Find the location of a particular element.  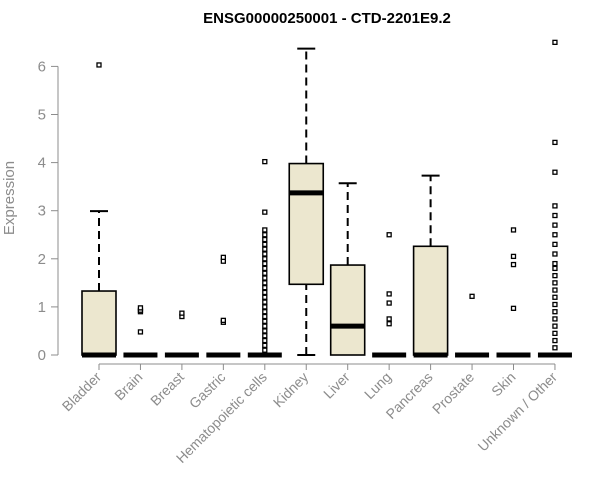

y-tick-label: 3 is located at coordinates (42, 211).